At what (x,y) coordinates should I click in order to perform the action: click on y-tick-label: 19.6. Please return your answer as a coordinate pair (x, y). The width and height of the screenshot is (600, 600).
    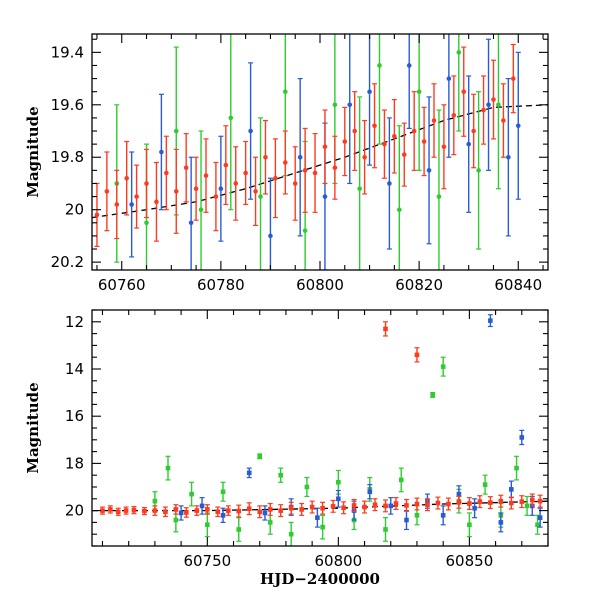
    Looking at the image, I should click on (67, 105).